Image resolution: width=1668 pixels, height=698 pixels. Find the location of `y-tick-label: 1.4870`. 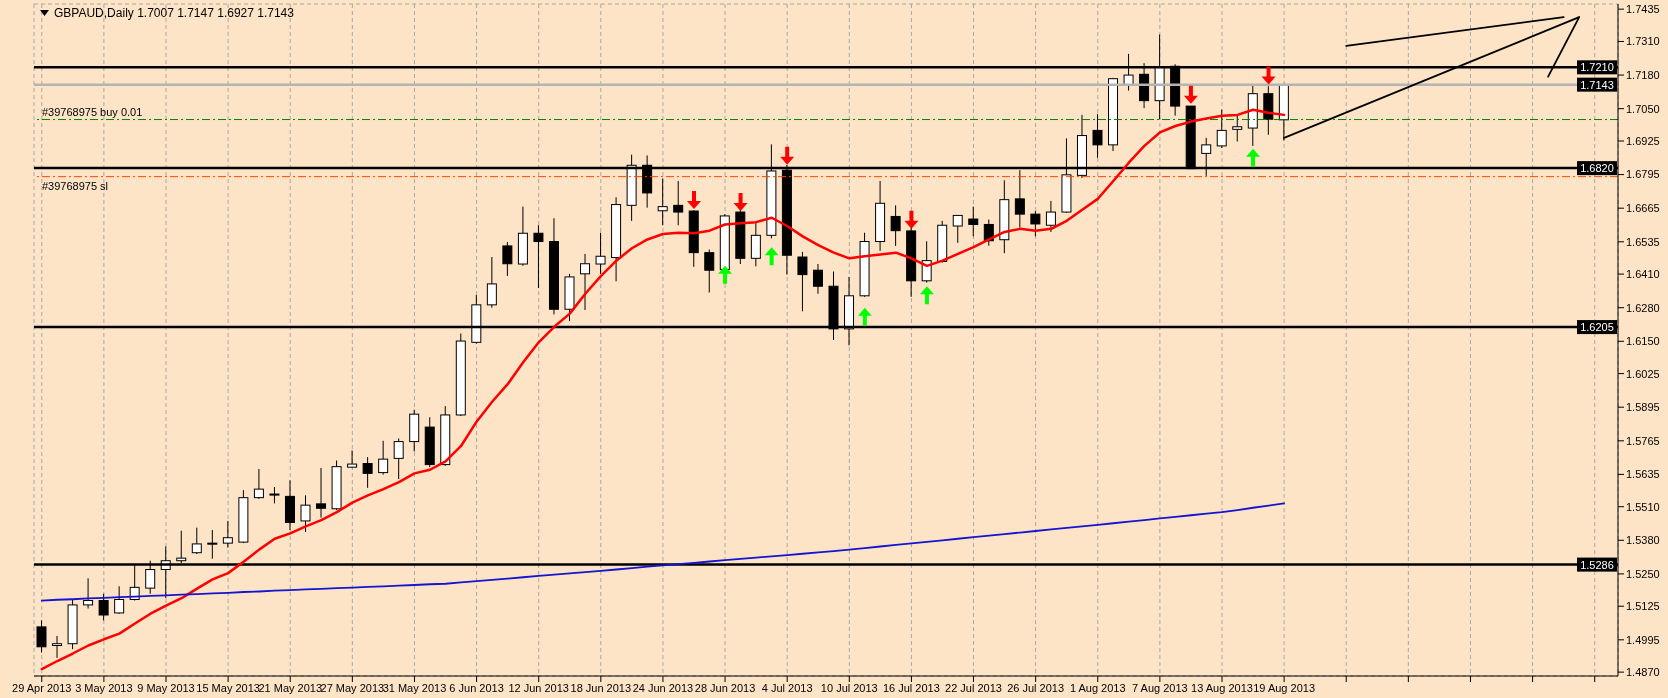

y-tick-label: 1.4870 is located at coordinates (1643, 672).